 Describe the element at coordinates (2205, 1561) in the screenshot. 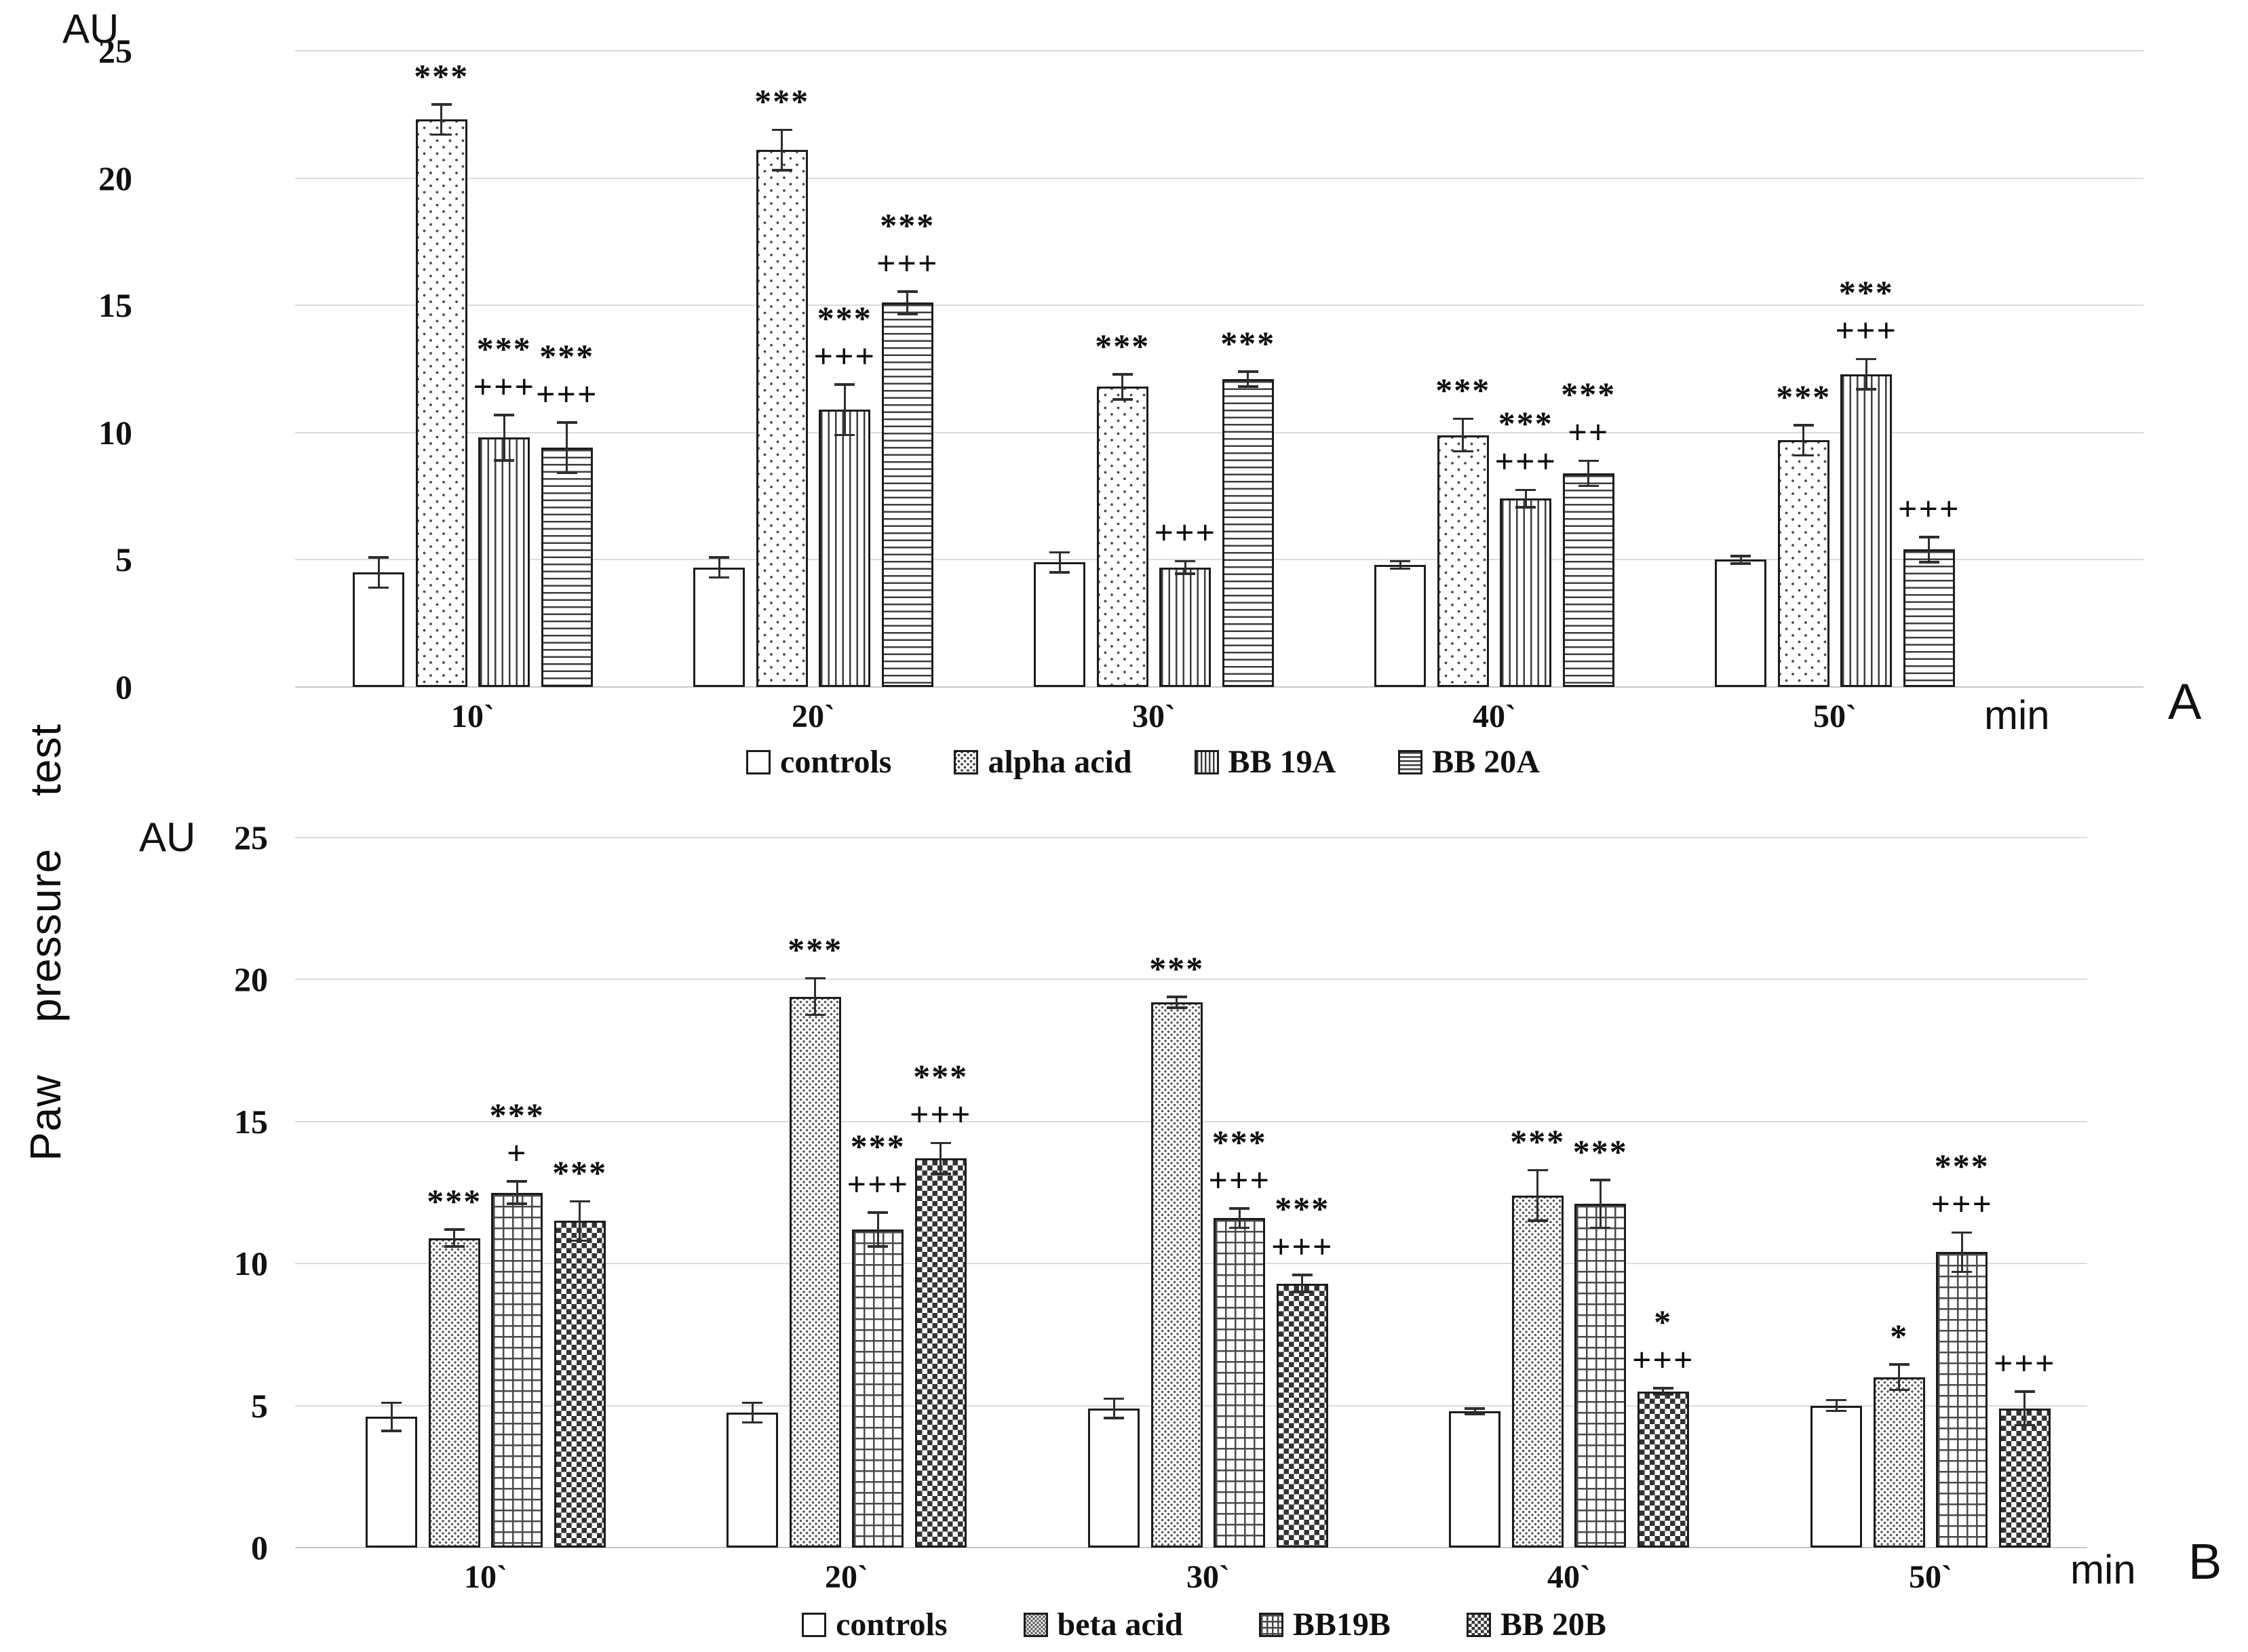

I see `panel-letter: B` at that location.